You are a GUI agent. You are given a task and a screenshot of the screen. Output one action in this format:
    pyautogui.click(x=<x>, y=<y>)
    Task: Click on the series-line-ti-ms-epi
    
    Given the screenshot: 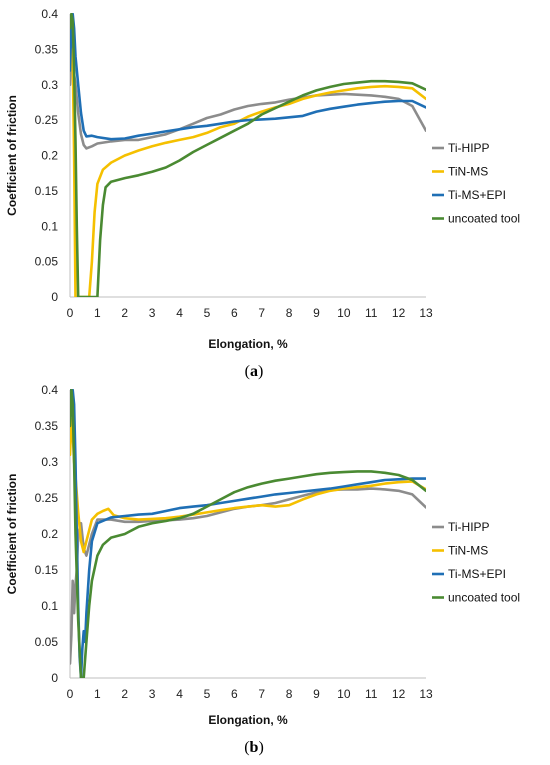 What is the action you would take?
    pyautogui.click(x=248, y=77)
    